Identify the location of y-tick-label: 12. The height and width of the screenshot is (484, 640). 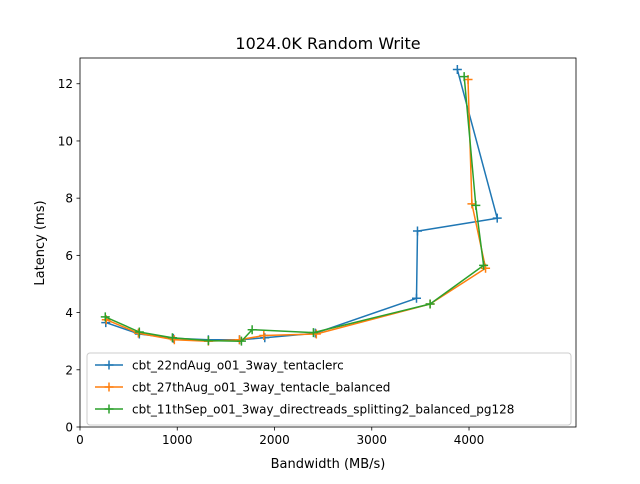
(65, 84).